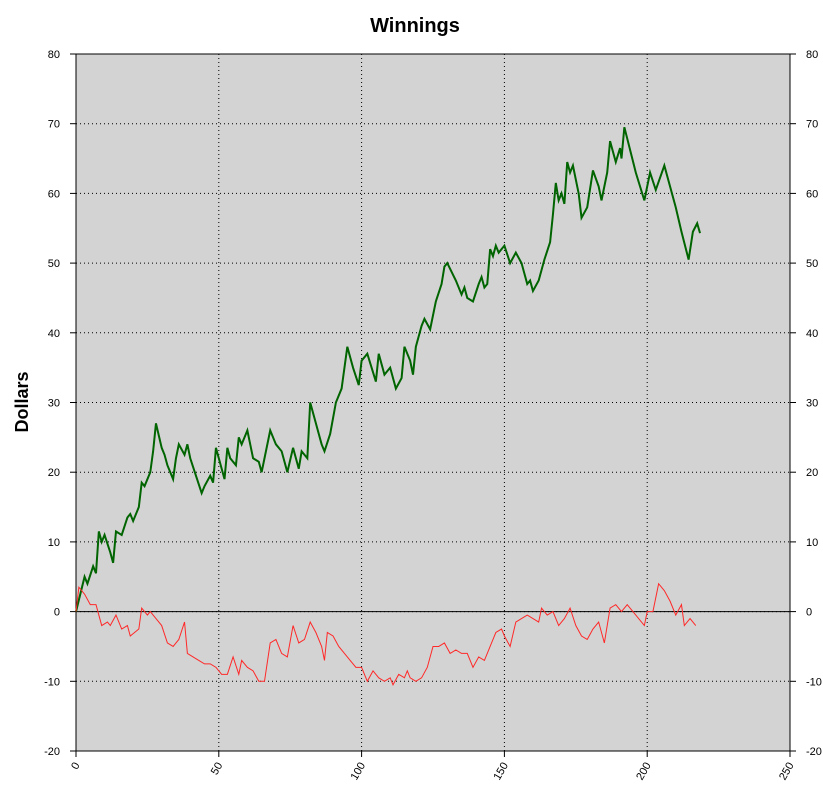 The image size is (823, 801). What do you see at coordinates (787, 772) in the screenshot?
I see `x-tick-label: 250` at bounding box center [787, 772].